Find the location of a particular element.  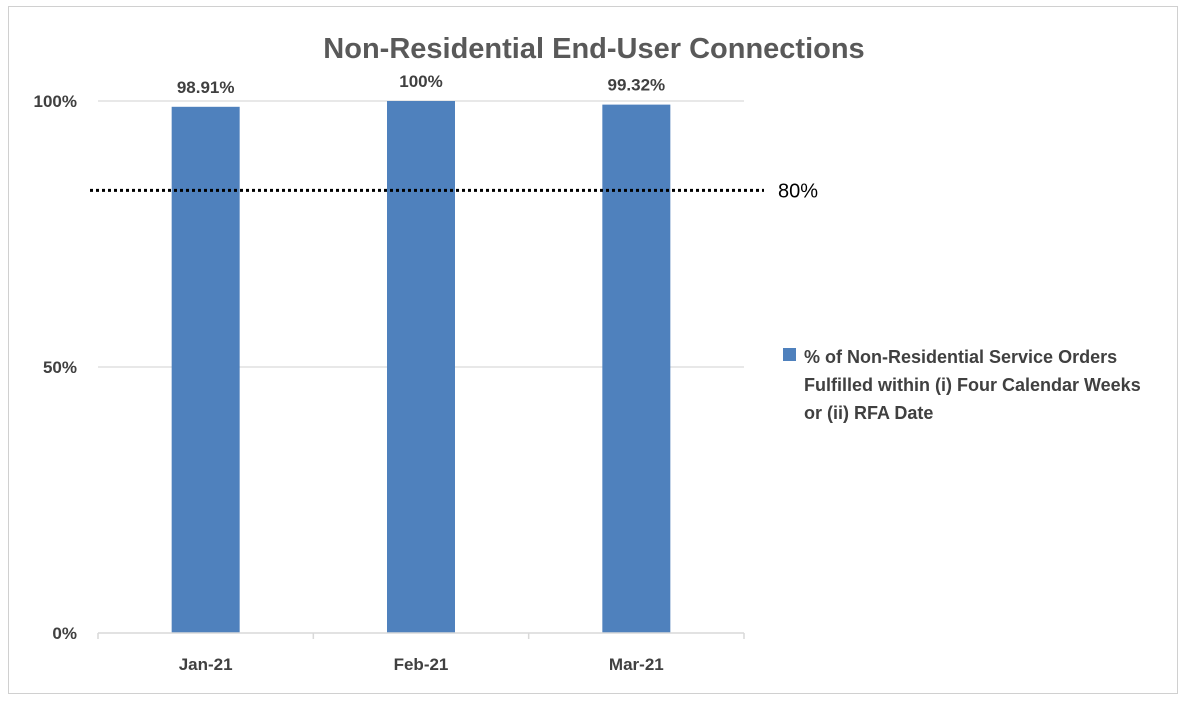

data-label: 99.32% is located at coordinates (636, 85).